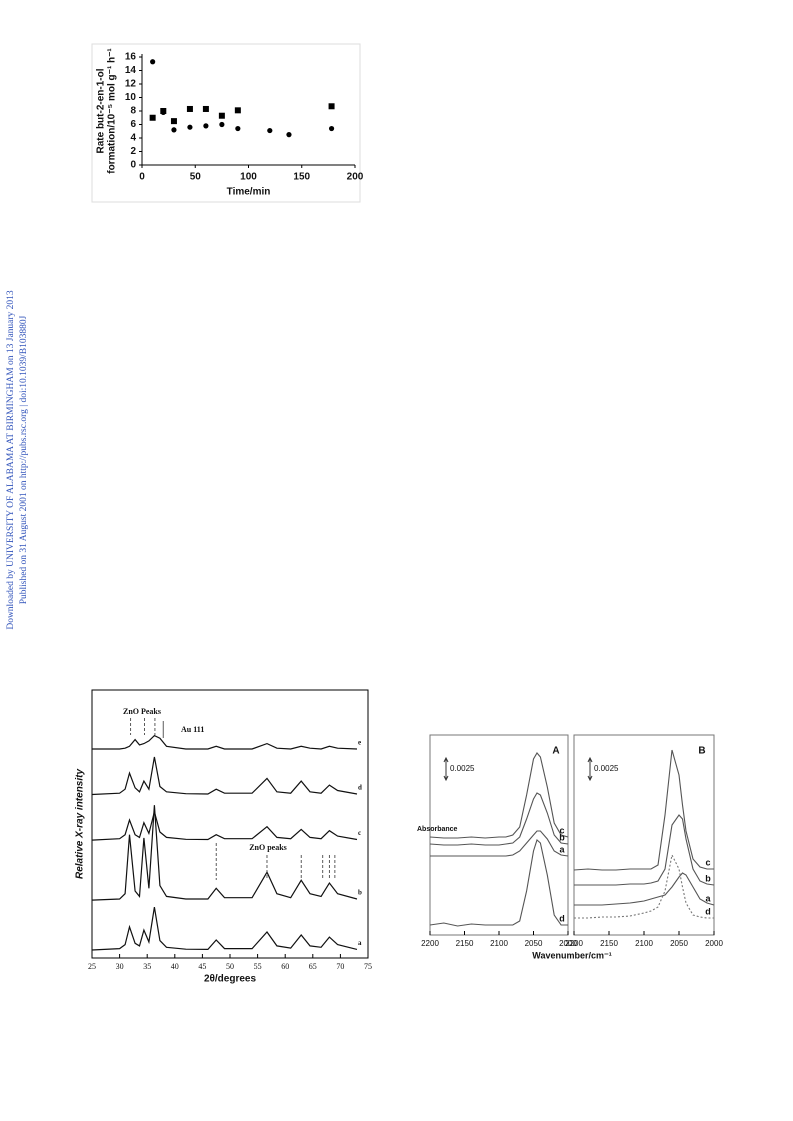 Image resolution: width=793 pixels, height=1121 pixels. What do you see at coordinates (359, 743) in the screenshot?
I see `series-label: e` at bounding box center [359, 743].